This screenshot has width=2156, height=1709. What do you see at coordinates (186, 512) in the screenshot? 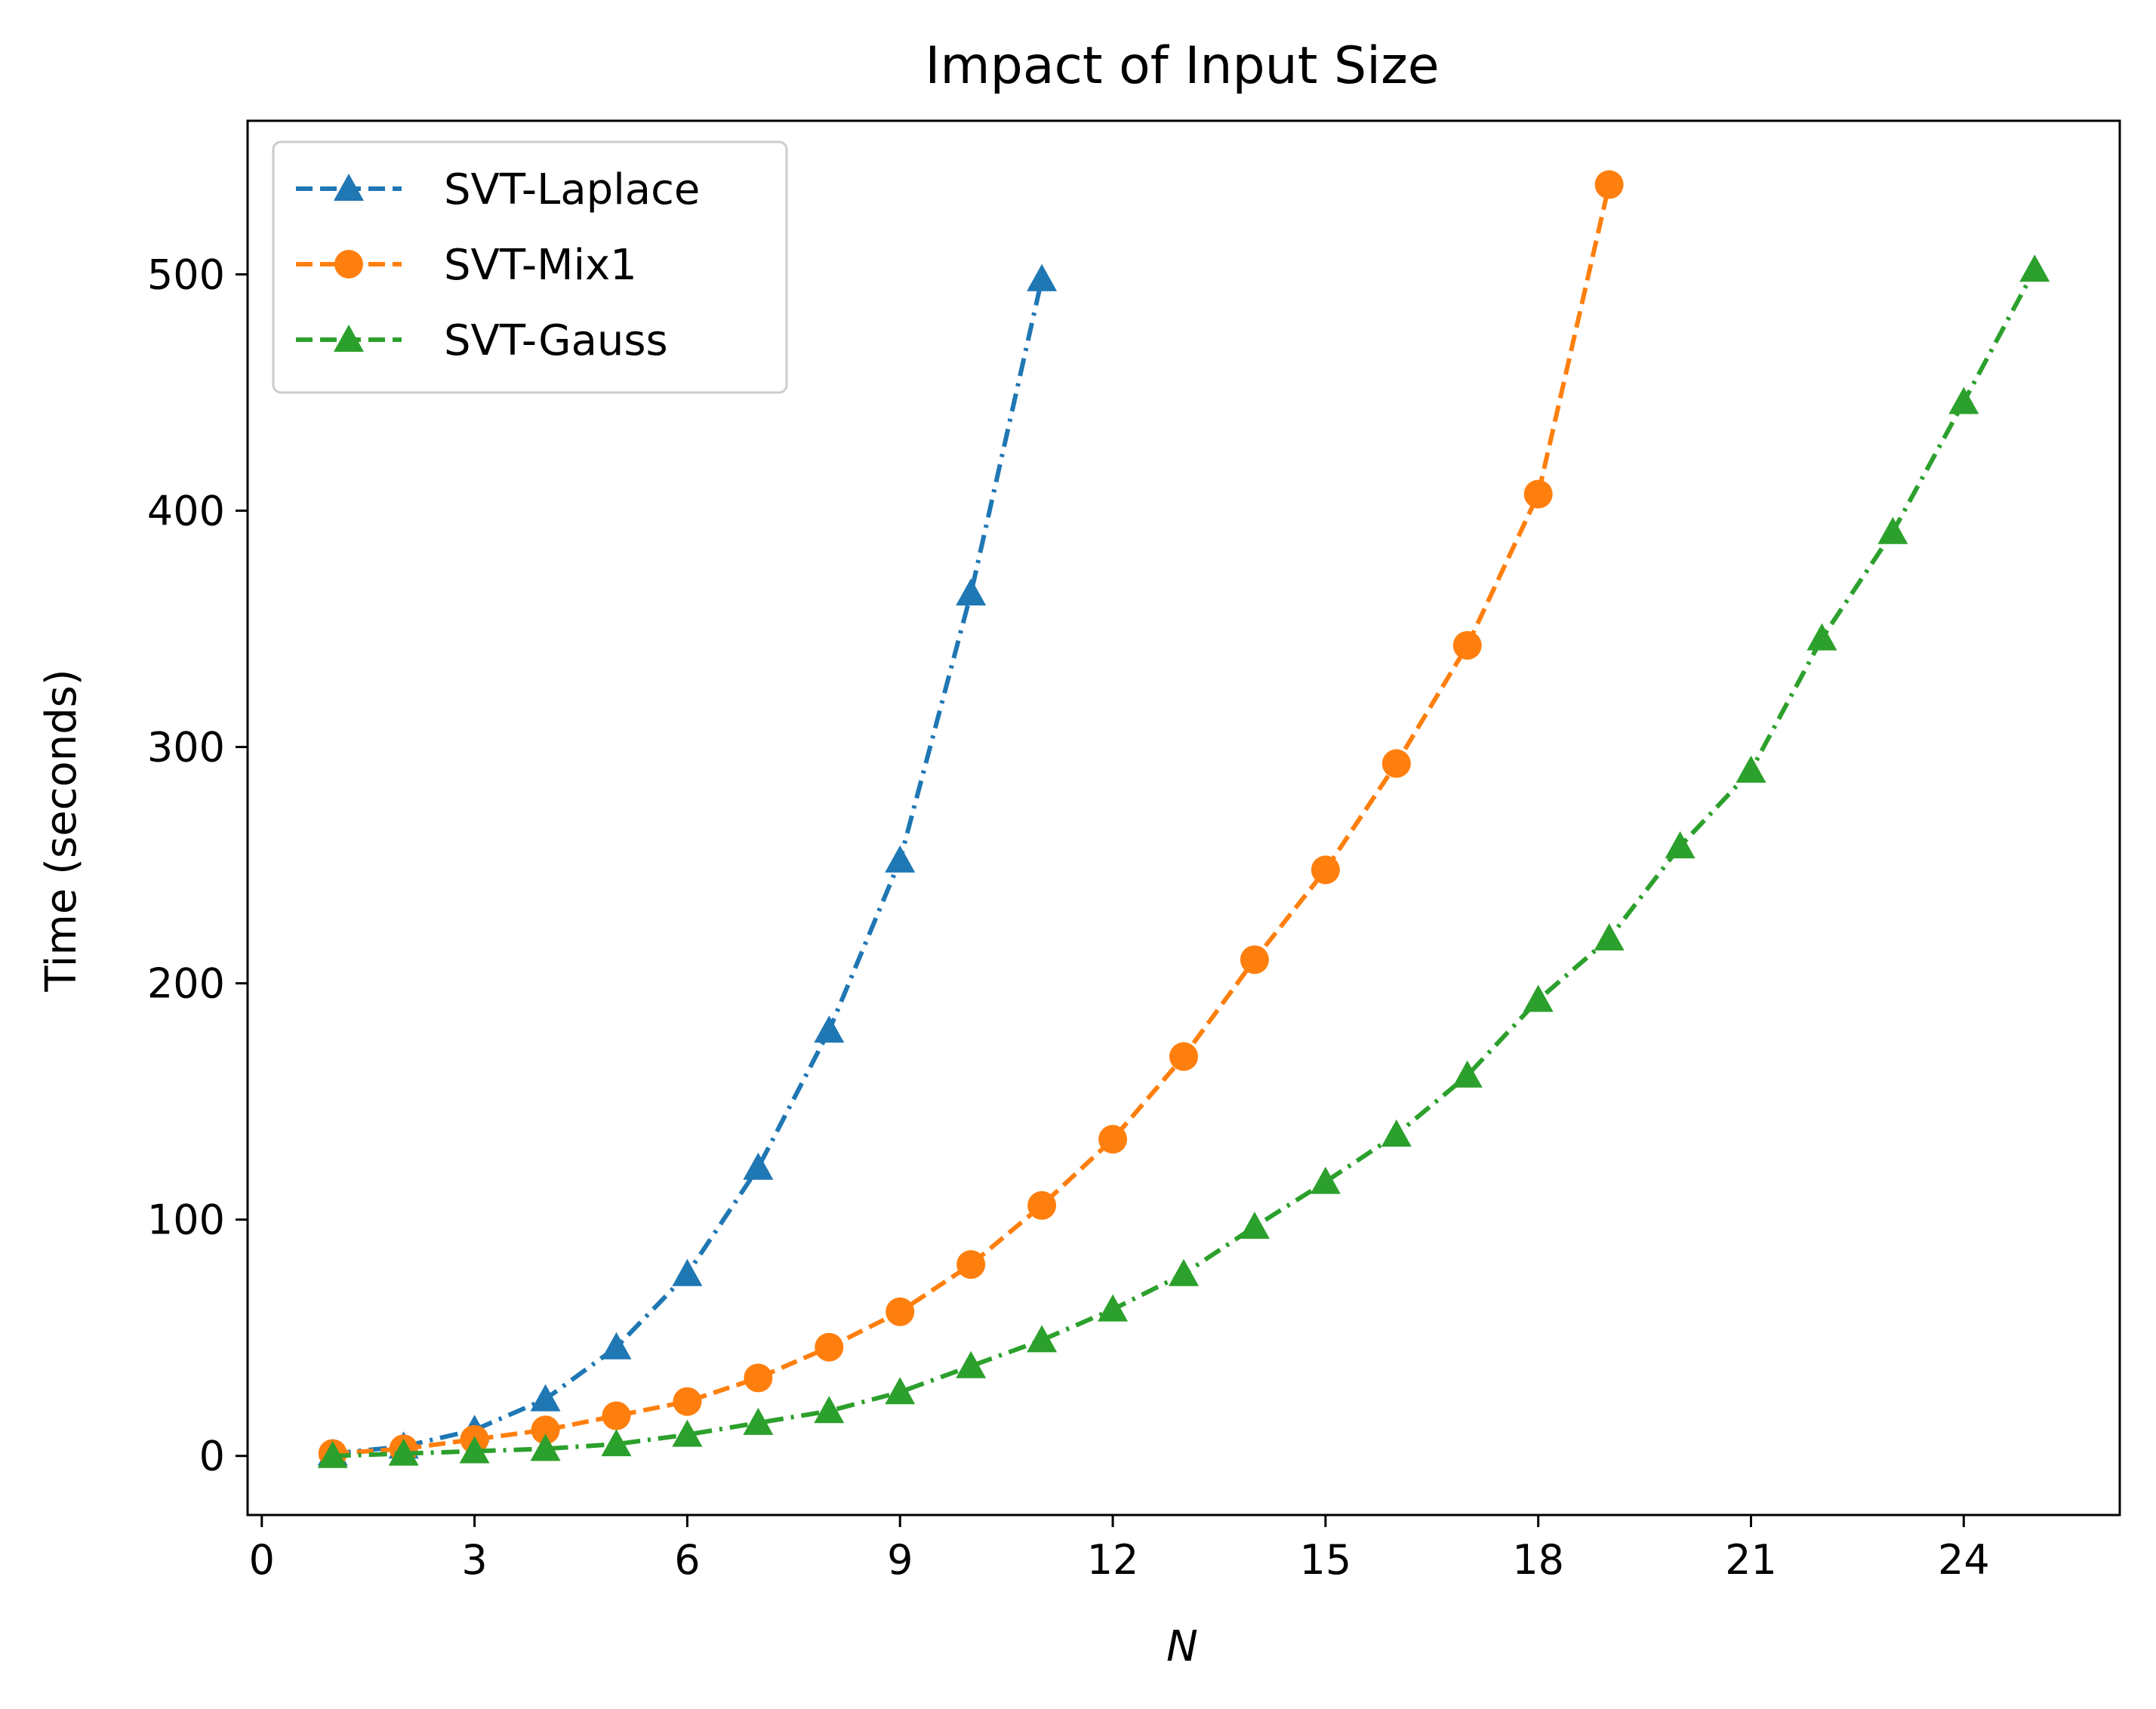
I see `y-tick-label: 400` at bounding box center [186, 512].